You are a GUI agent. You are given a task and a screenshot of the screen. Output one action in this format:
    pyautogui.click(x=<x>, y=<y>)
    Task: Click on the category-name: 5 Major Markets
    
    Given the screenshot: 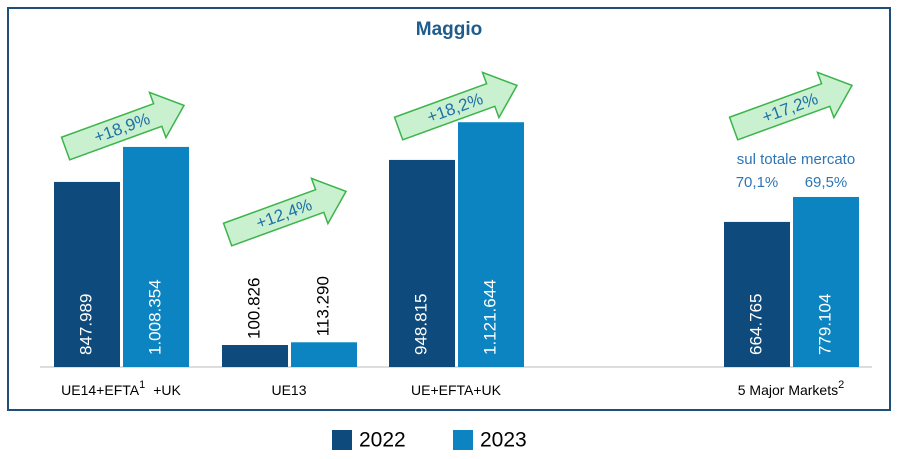 What is the action you would take?
    pyautogui.click(x=788, y=390)
    